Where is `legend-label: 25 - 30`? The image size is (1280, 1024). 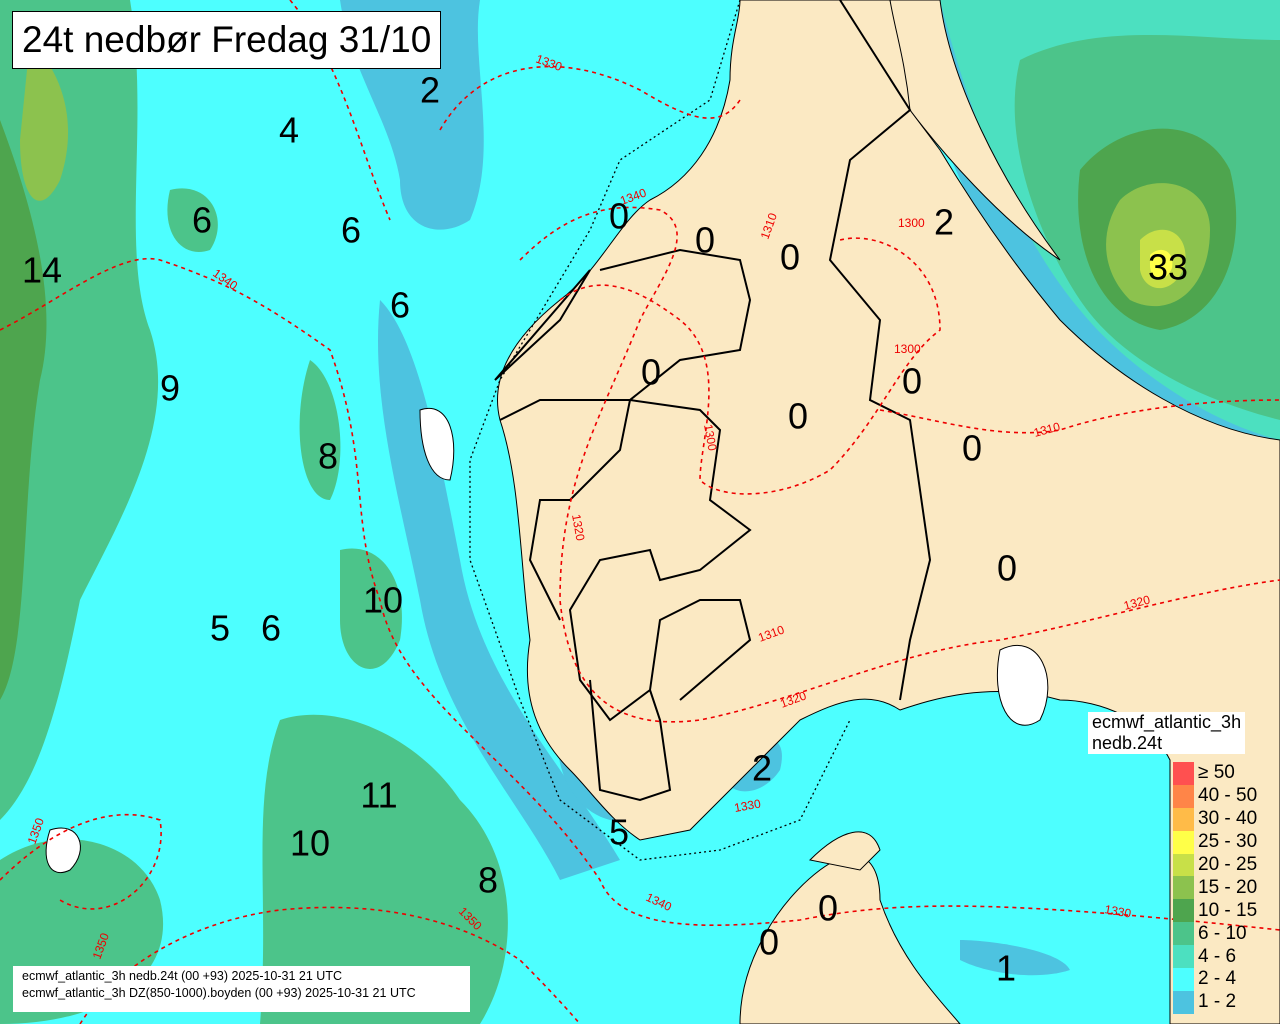 legend-label: 25 - 30 is located at coordinates (1228, 842).